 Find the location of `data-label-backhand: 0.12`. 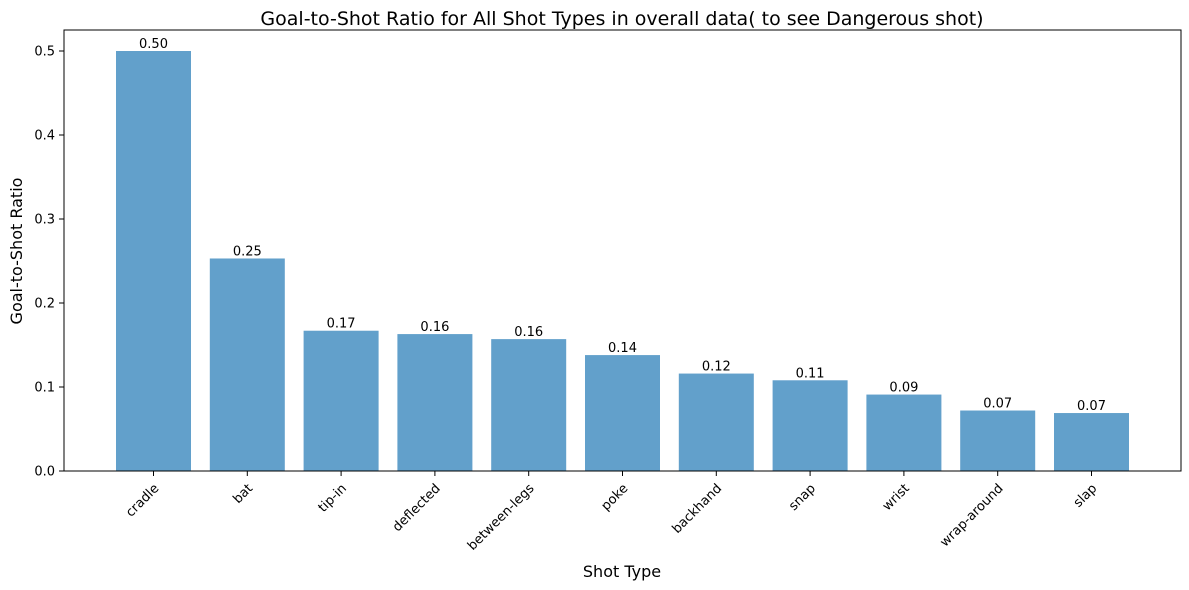

data-label-backhand: 0.12 is located at coordinates (716, 367).